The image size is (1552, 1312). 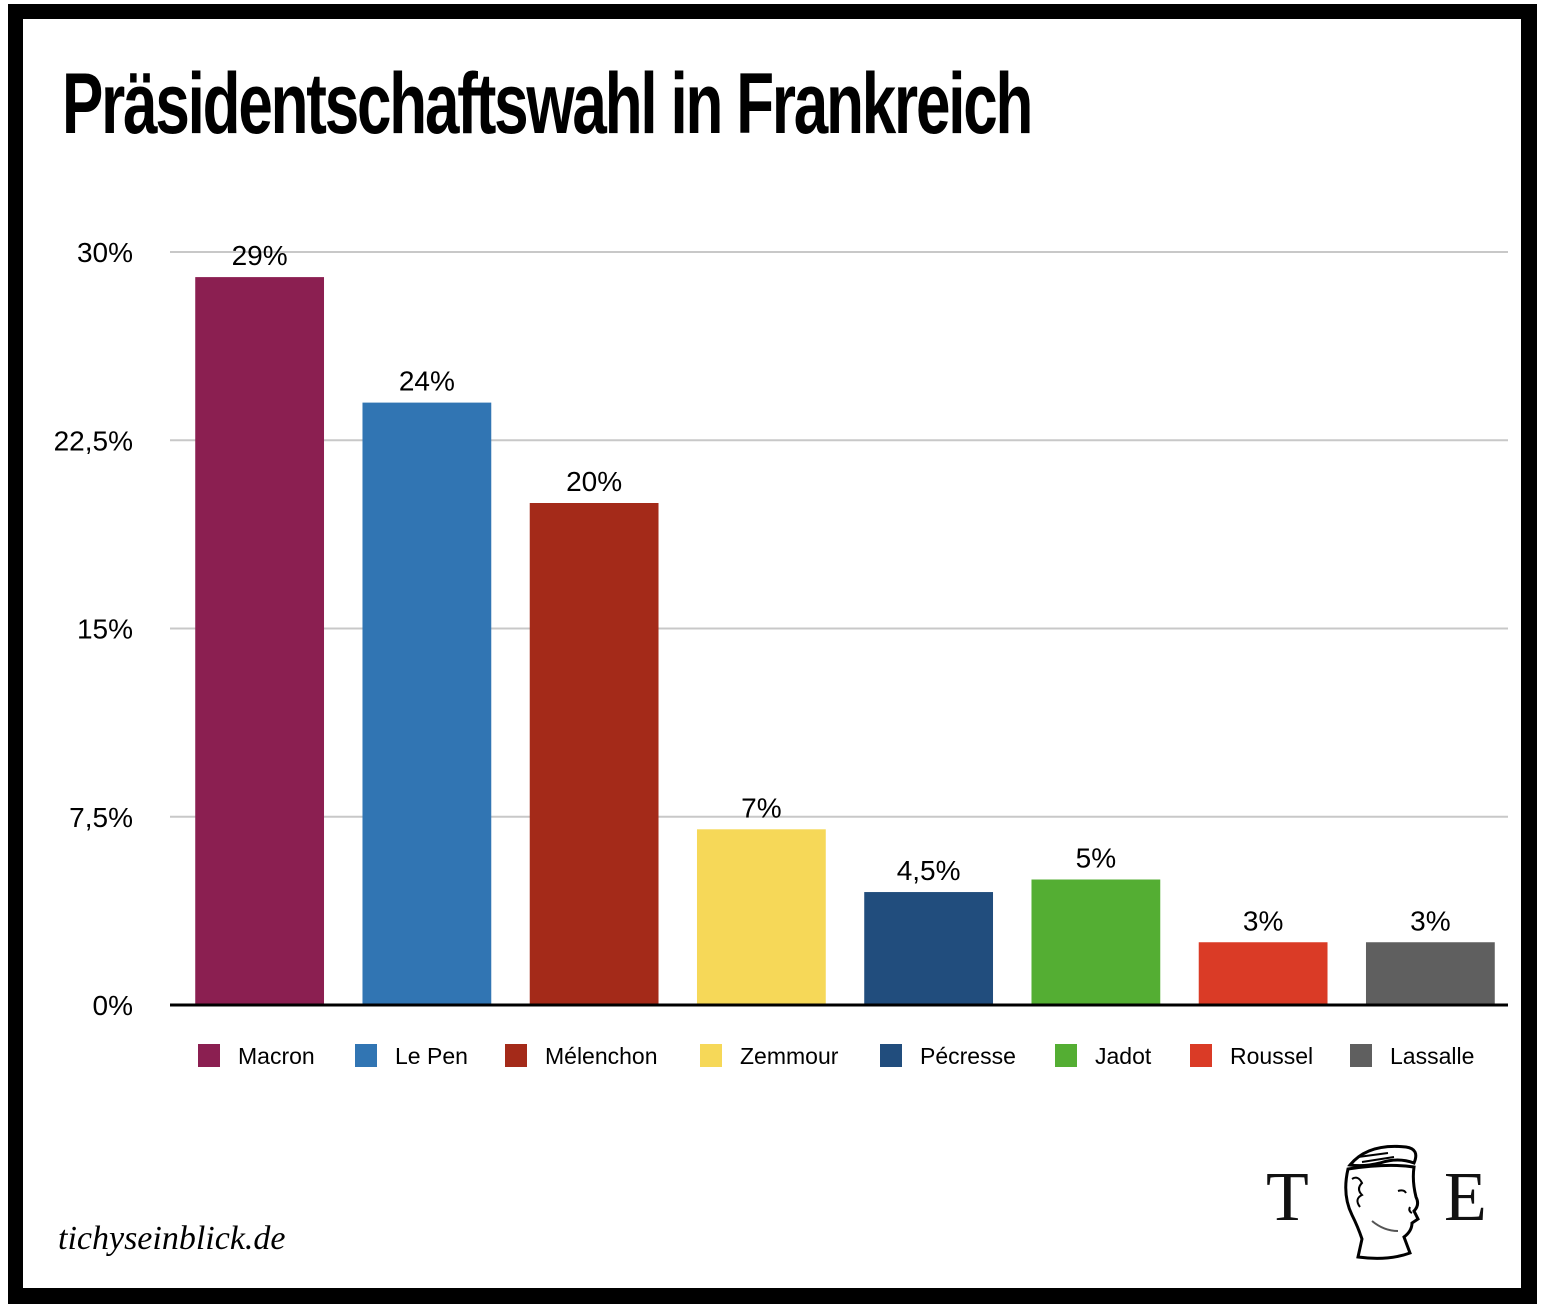 What do you see at coordinates (105, 629) in the screenshot?
I see `y-tick-label: 15%` at bounding box center [105, 629].